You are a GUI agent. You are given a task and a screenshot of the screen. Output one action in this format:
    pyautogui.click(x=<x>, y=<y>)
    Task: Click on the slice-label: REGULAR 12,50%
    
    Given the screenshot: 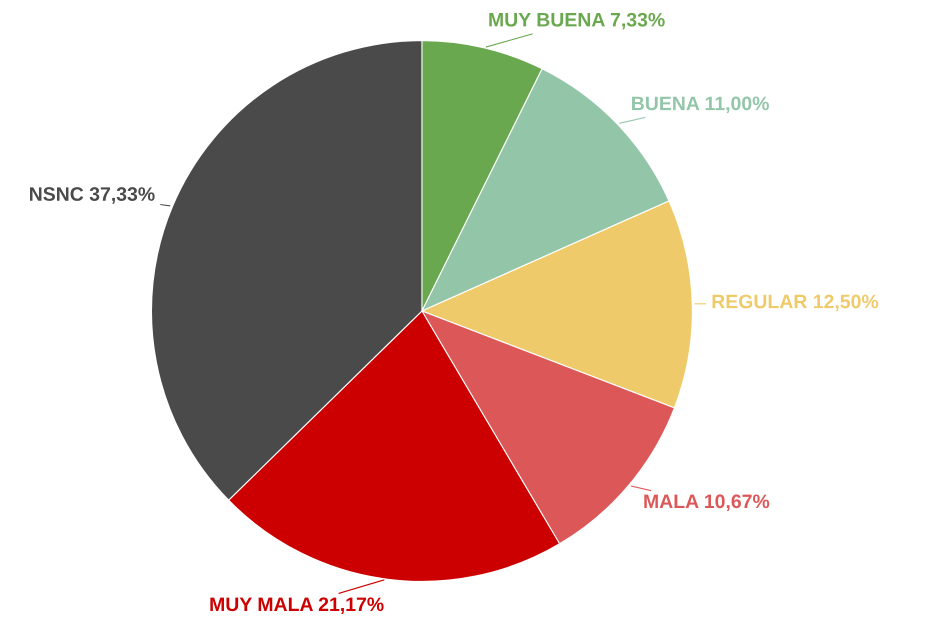 What is the action you would take?
    pyautogui.click(x=795, y=303)
    